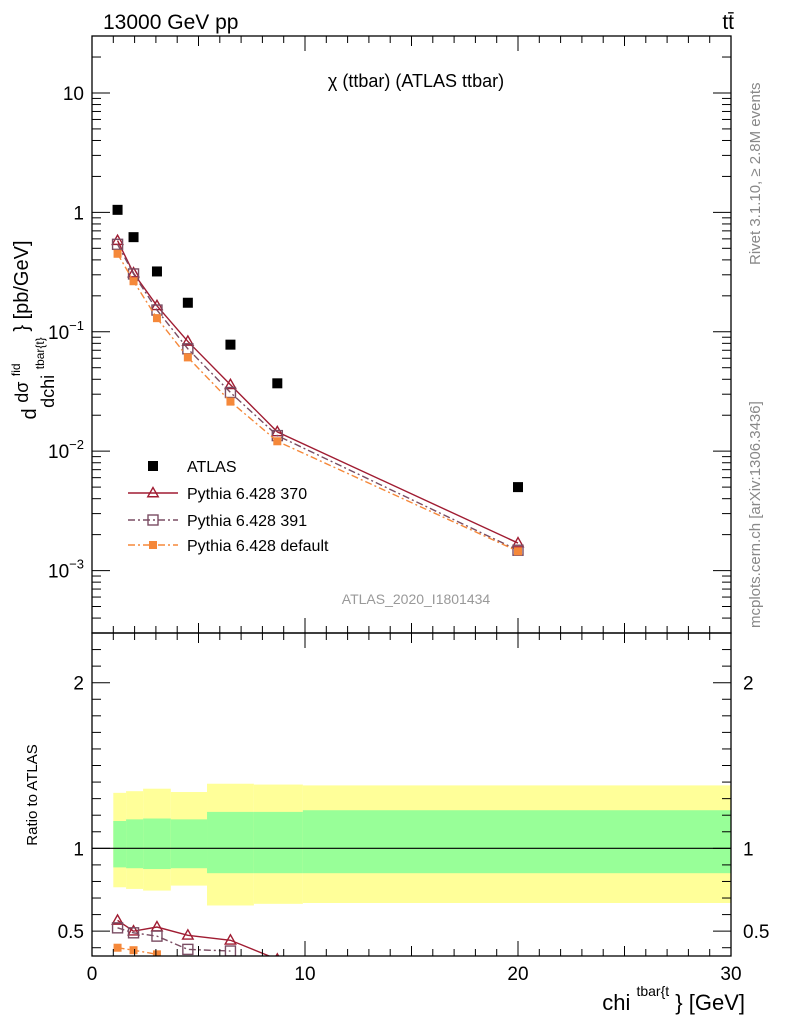 This screenshot has height=1024, width=786. Describe the element at coordinates (48, 391) in the screenshot. I see `ylabel-dchi: dchi` at that location.